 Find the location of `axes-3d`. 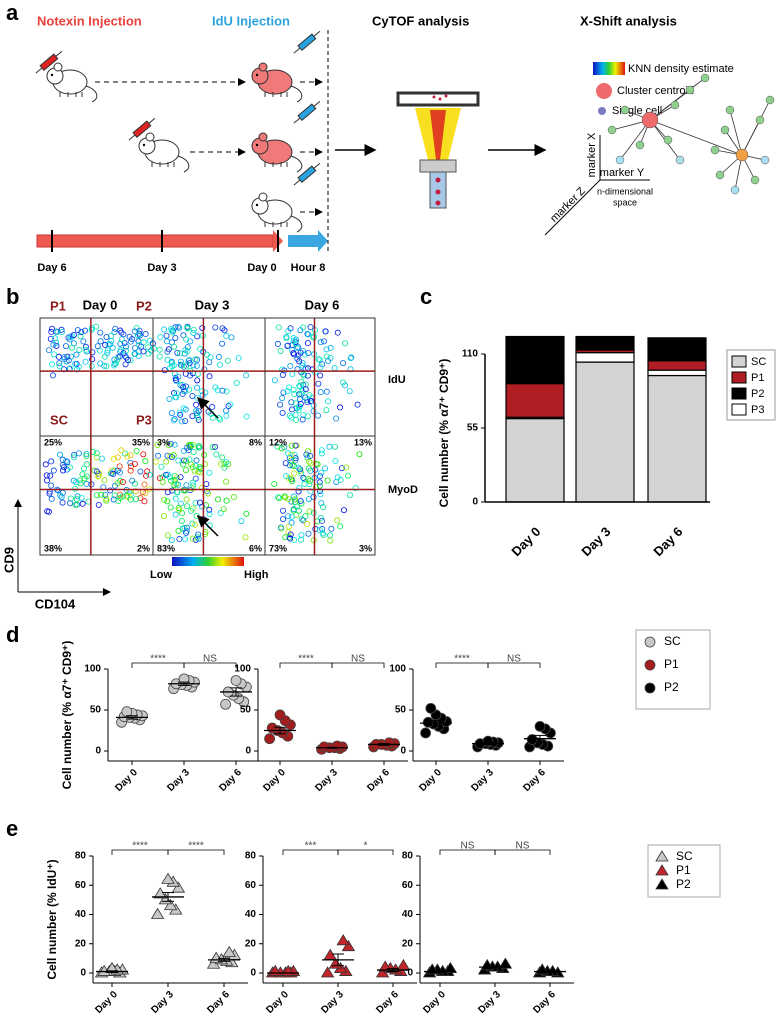

axes-3d is located at coordinates (597, 185).